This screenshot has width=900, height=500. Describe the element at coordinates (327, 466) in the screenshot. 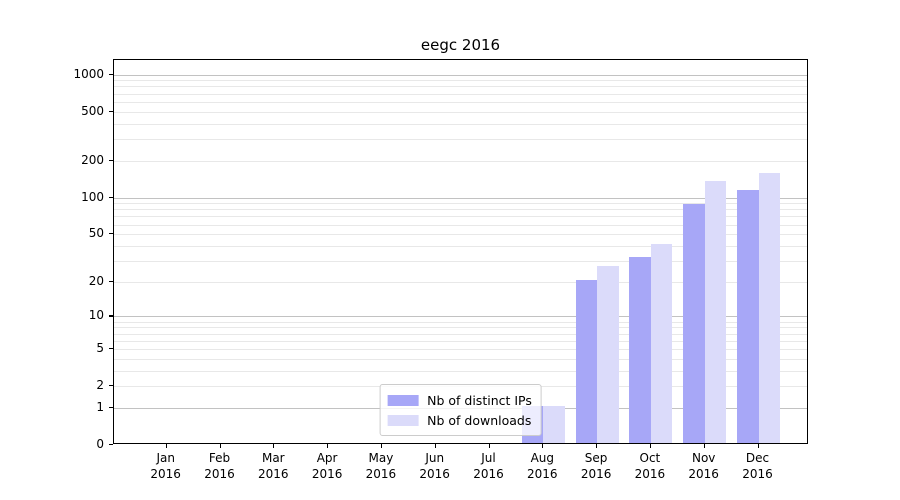

I see `x-tick-label: Apr 2016` at that location.